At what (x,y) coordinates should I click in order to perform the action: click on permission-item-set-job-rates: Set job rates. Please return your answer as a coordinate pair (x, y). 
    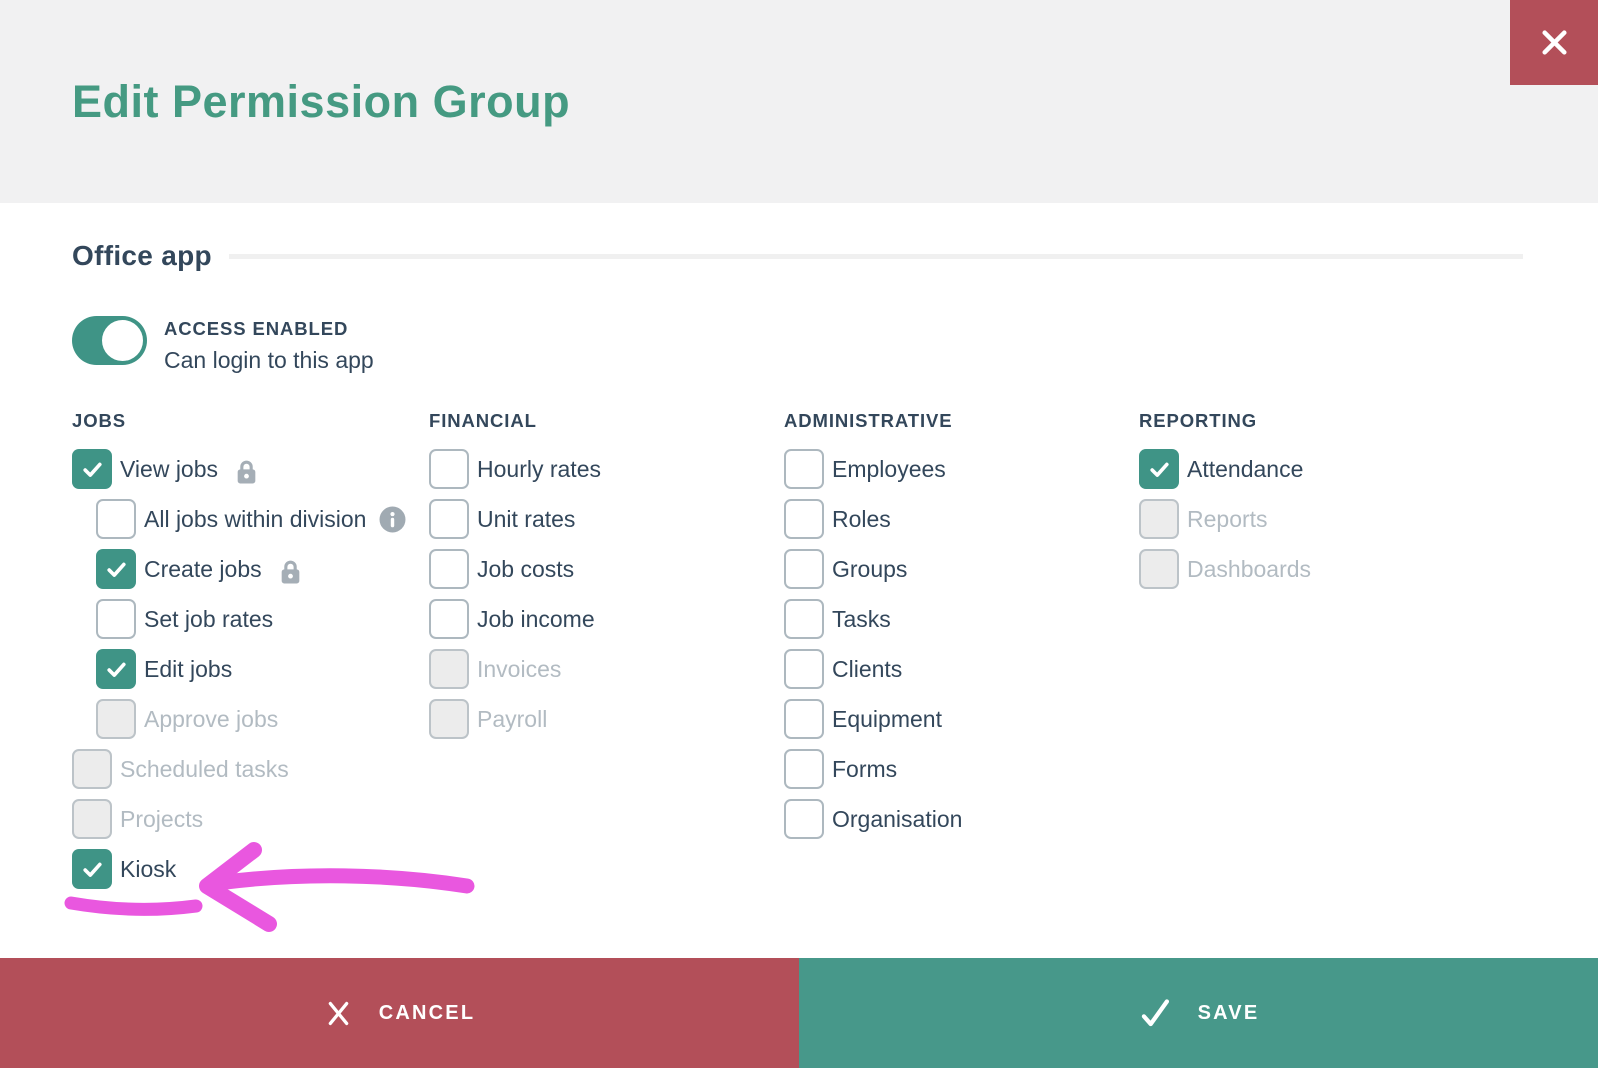
    Looking at the image, I should click on (262, 619).